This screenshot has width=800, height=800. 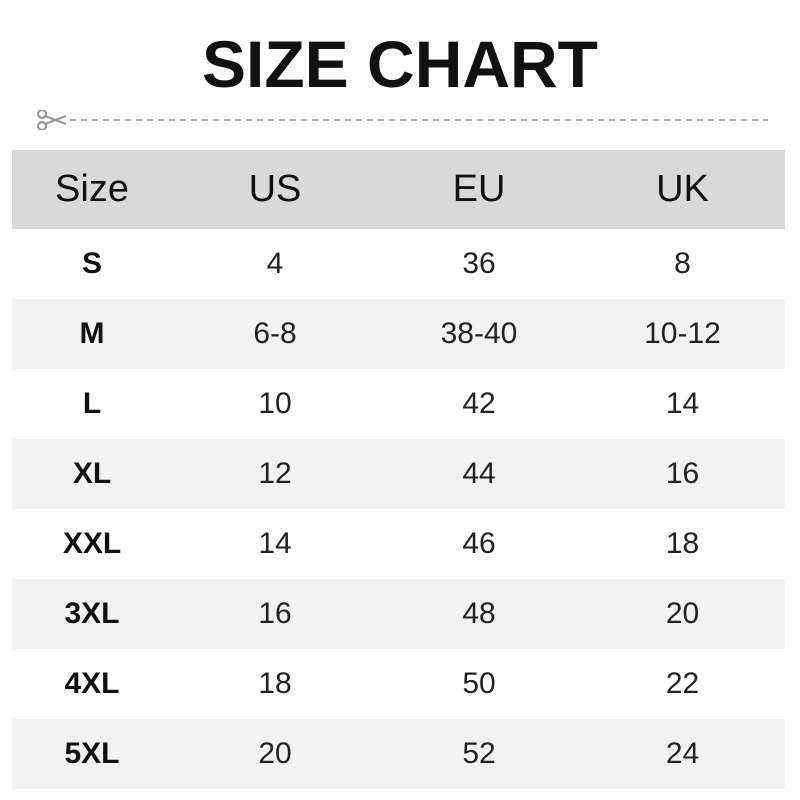 I want to click on cell-us: 20, so click(x=275, y=753).